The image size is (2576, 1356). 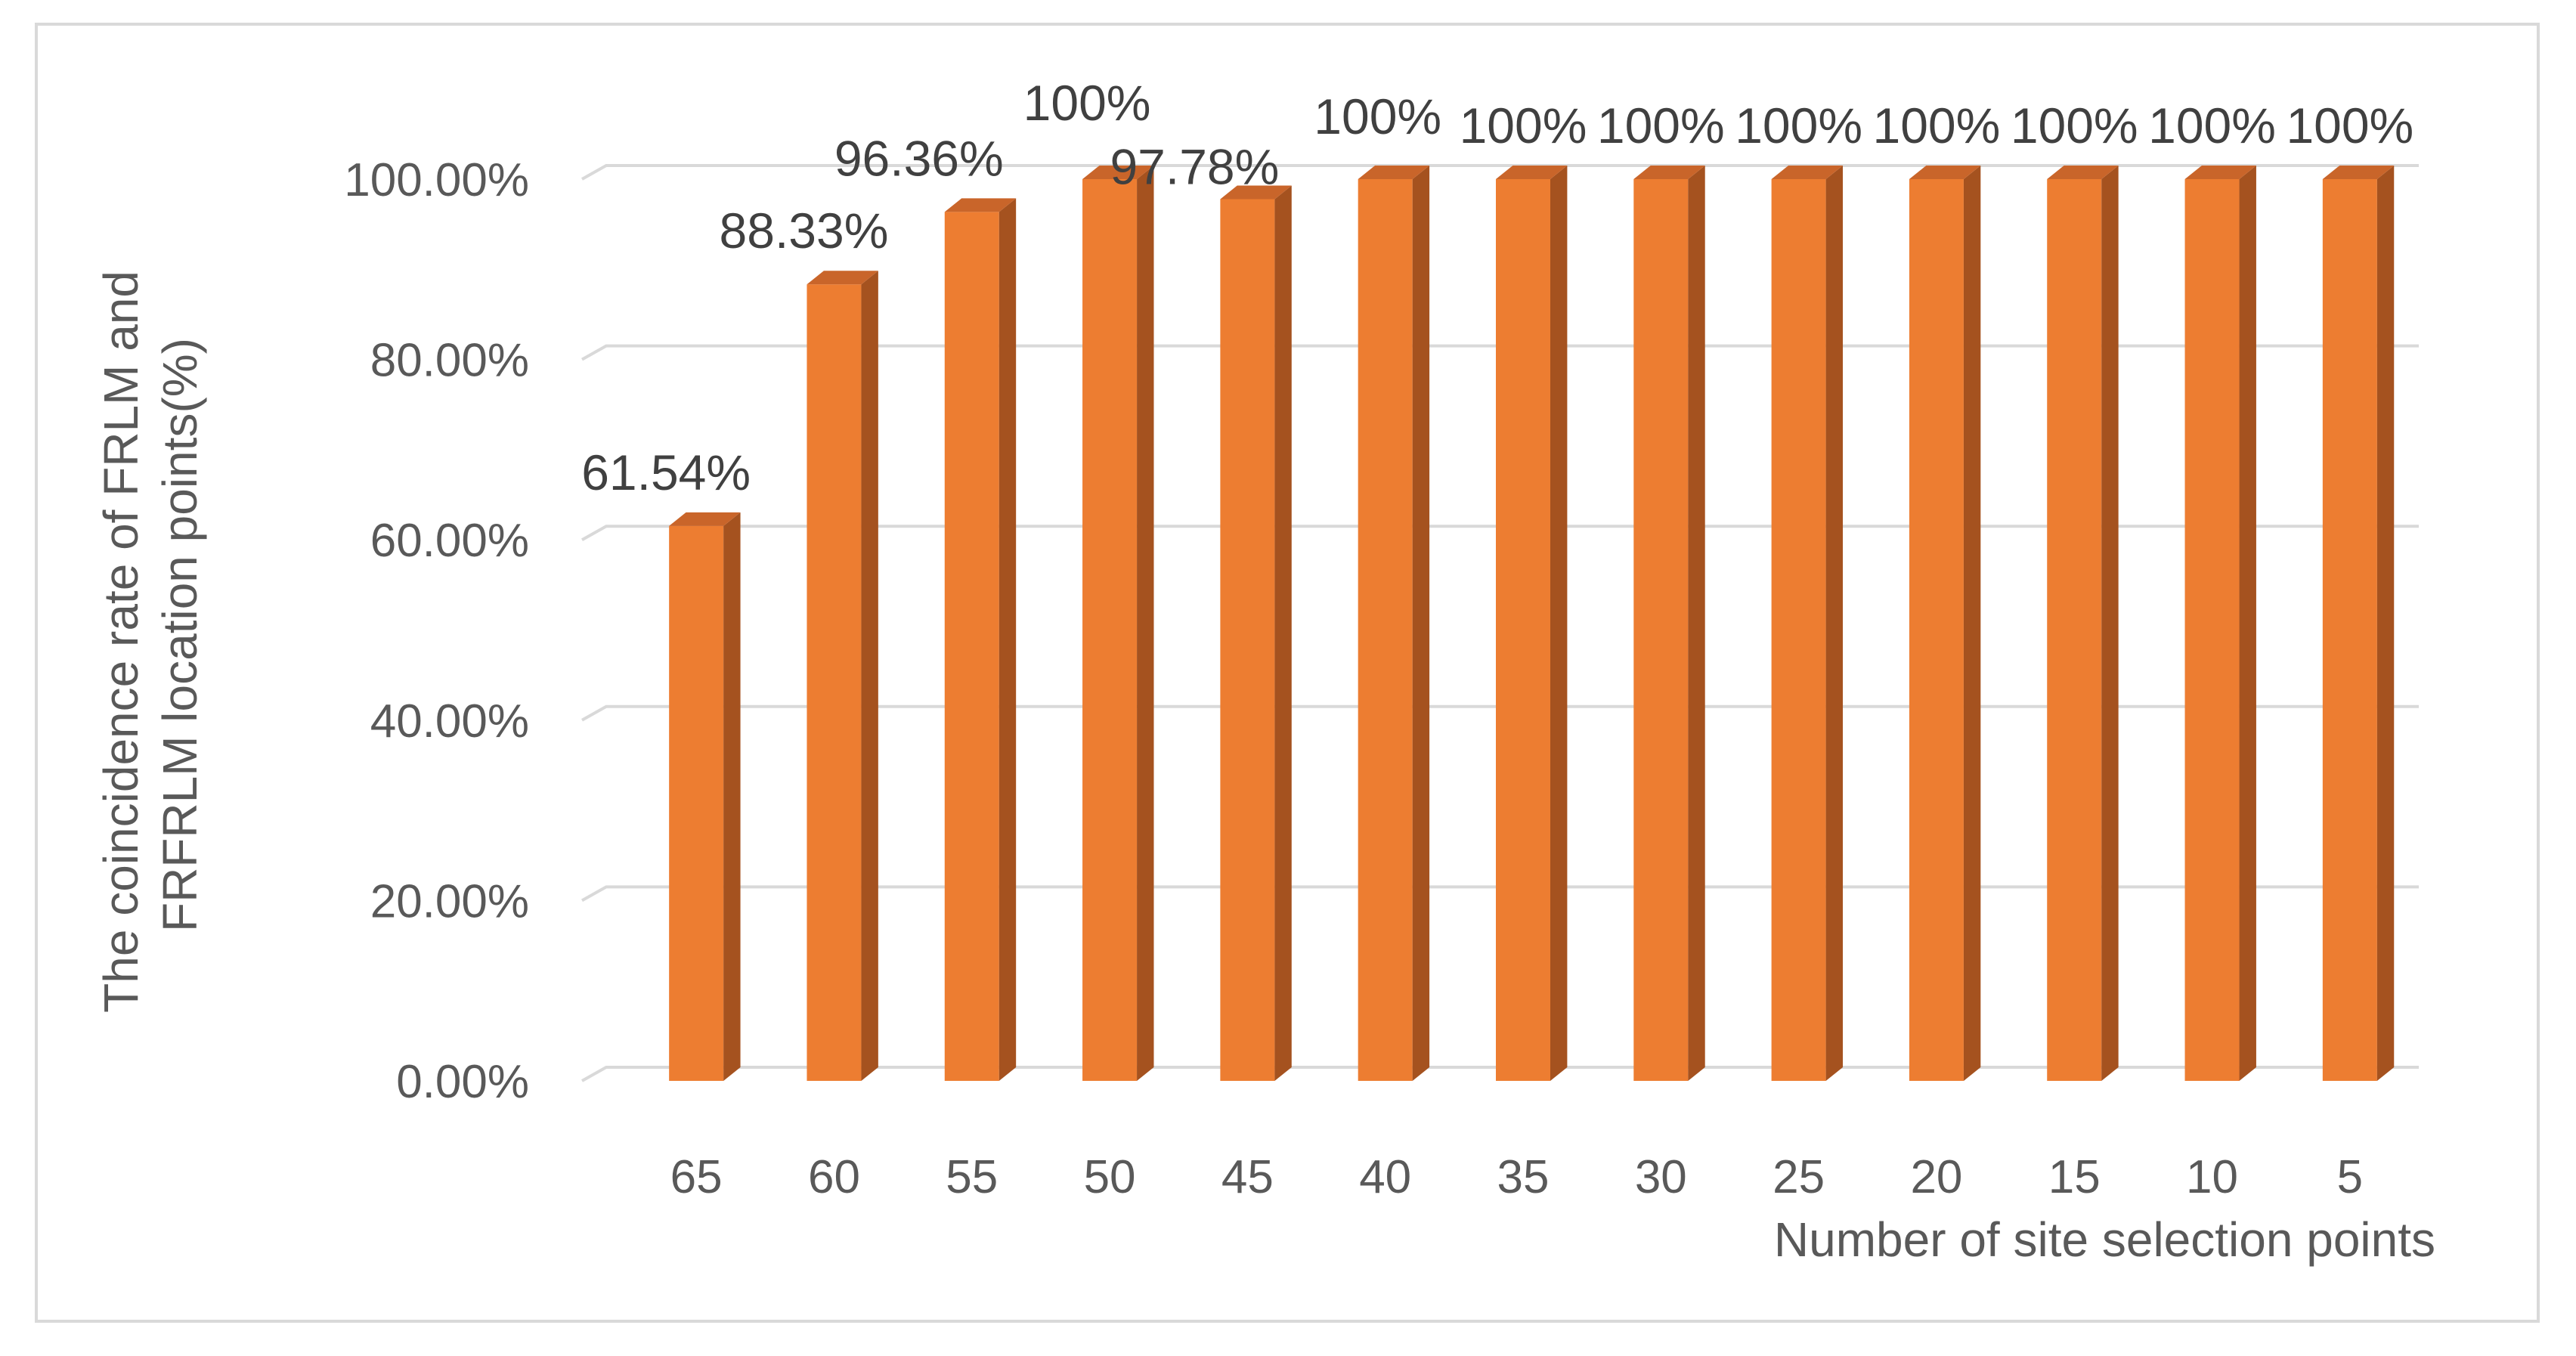 What do you see at coordinates (2104, 1239) in the screenshot?
I see `x-axis-title: Number of site selection points` at bounding box center [2104, 1239].